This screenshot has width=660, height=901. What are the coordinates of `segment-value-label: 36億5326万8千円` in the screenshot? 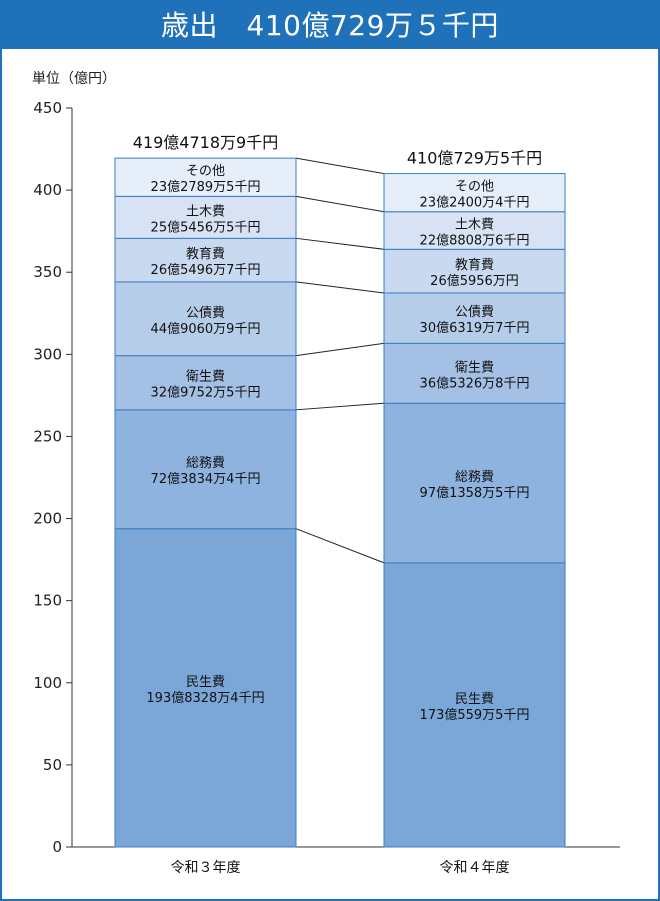 It's located at (475, 383).